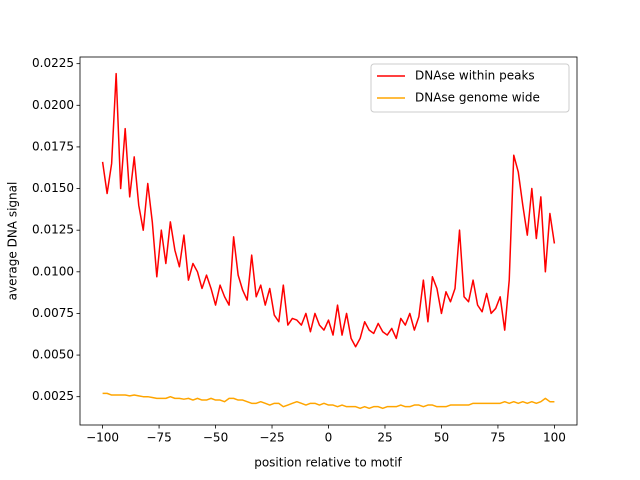 This screenshot has height=480, width=640. Describe the element at coordinates (53, 63) in the screenshot. I see `y-tick-label: 0.0225` at that location.